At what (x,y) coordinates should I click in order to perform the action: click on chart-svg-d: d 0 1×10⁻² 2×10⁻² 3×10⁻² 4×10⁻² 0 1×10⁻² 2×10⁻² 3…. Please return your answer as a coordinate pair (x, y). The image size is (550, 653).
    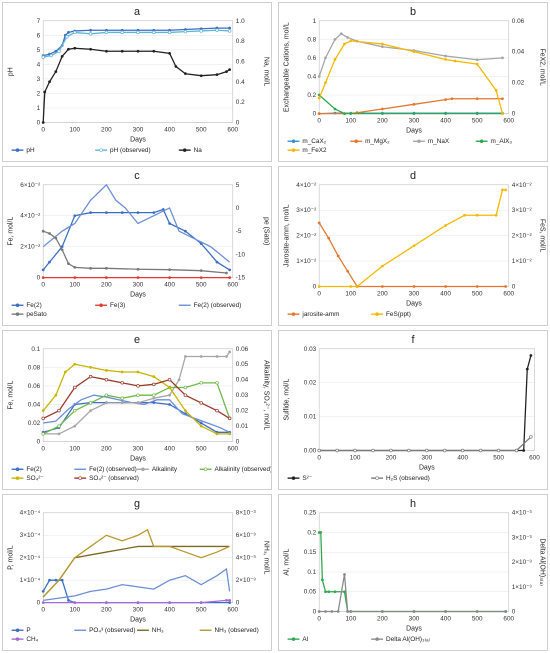
    Looking at the image, I should click on (415, 244).